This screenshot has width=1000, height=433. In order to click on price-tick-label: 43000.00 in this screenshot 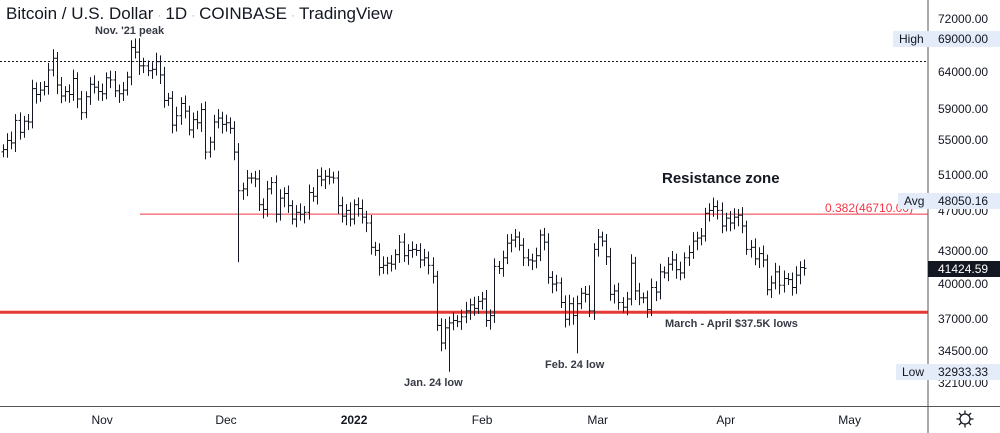, I will do `click(963, 251)`.